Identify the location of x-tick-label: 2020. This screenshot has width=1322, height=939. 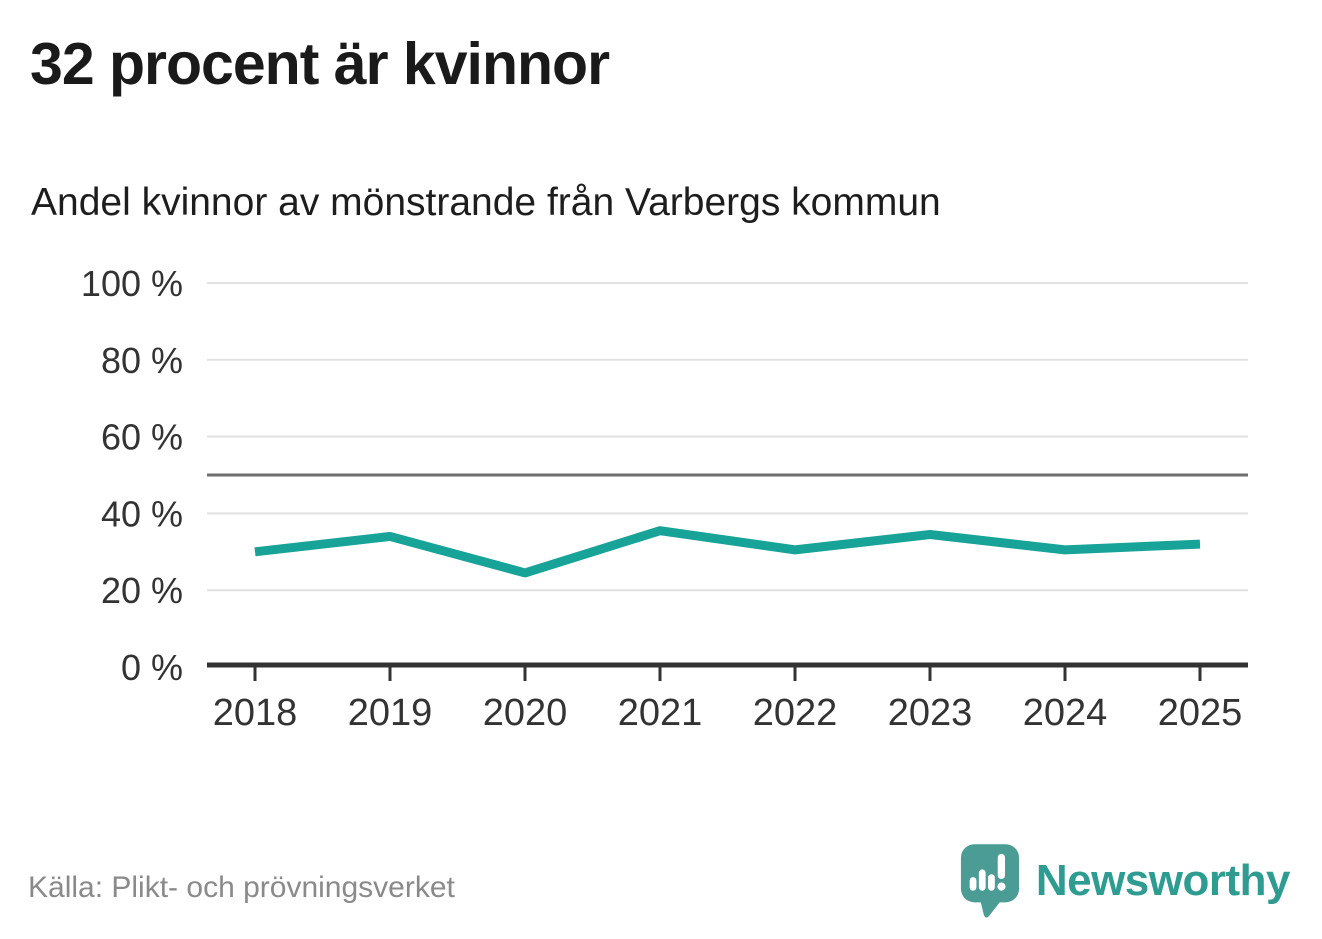
(525, 713).